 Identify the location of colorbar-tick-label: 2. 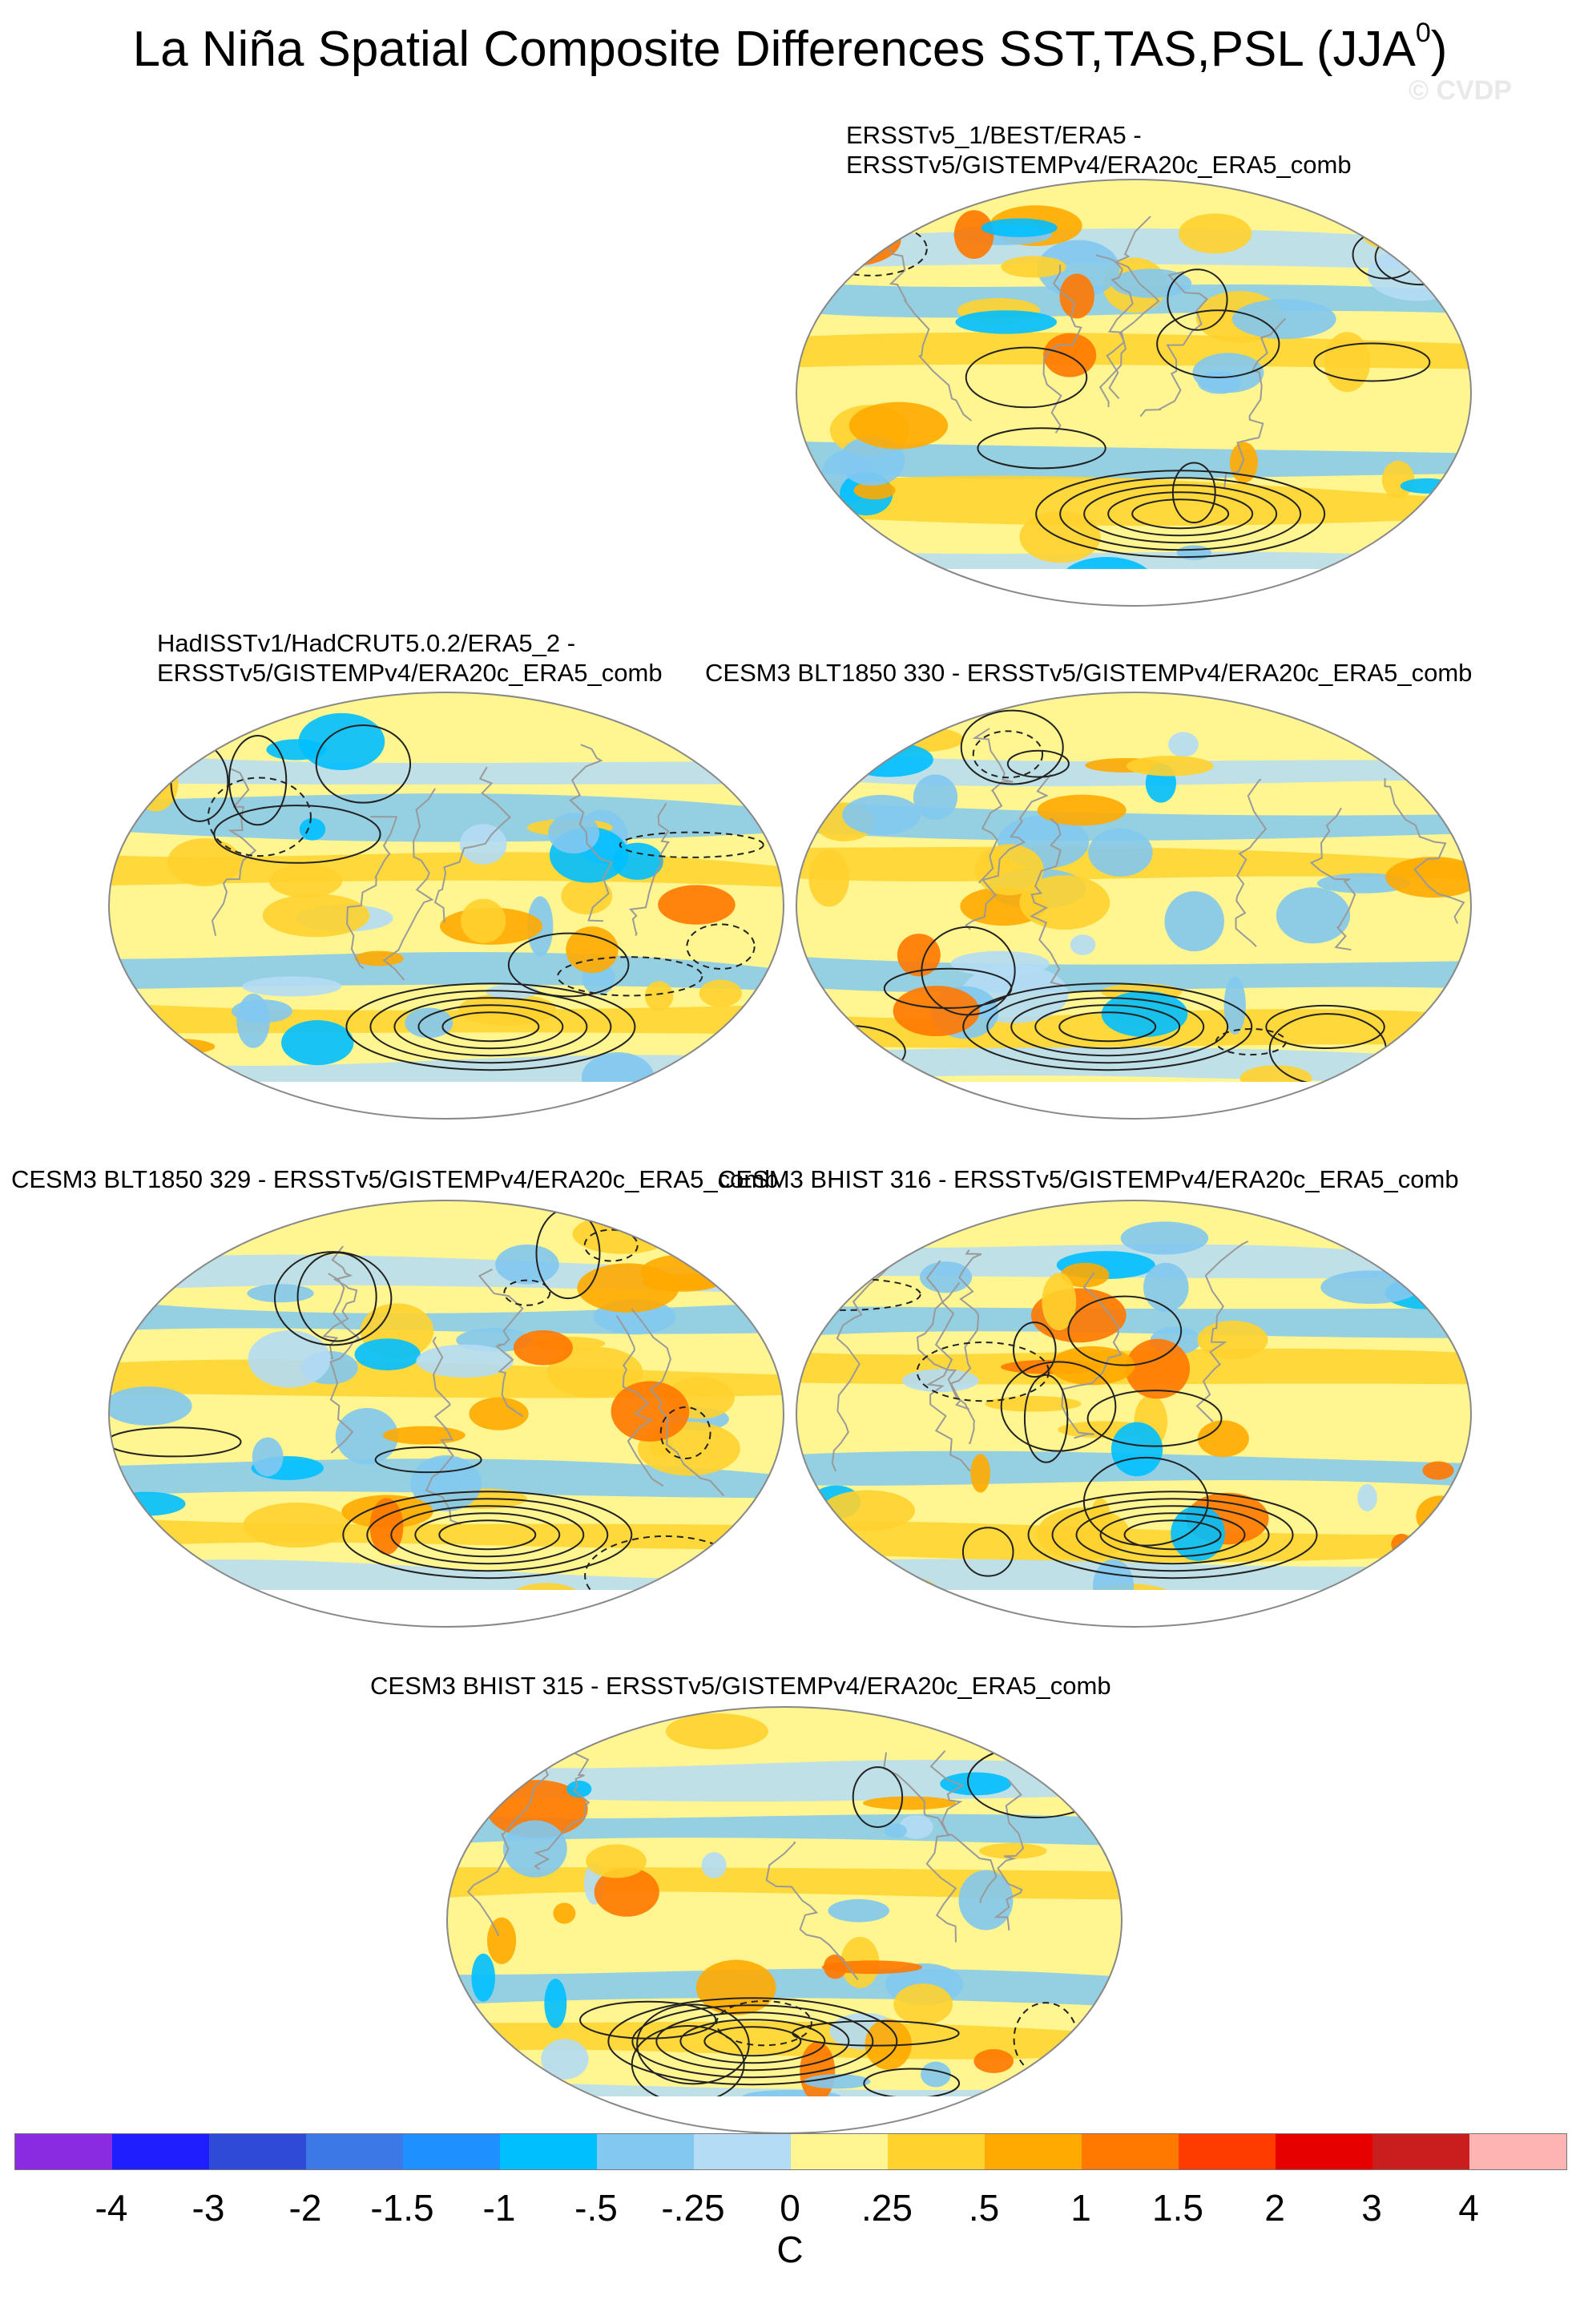
(1274, 2208).